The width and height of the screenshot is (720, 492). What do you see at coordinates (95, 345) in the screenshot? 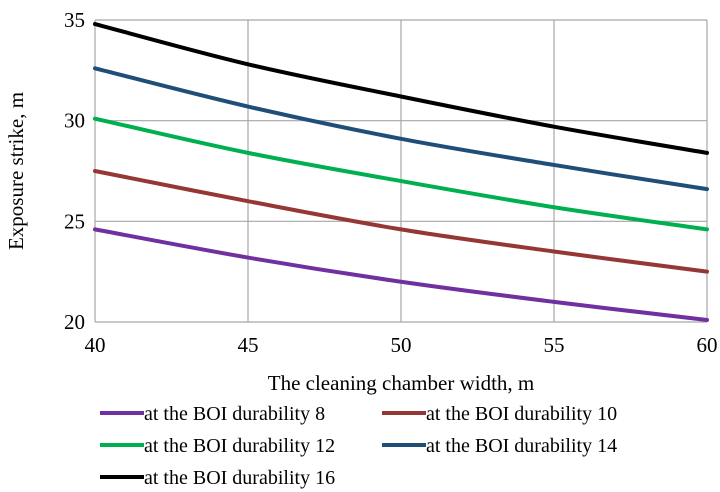
I see `x-tick-label: 40` at bounding box center [95, 345].